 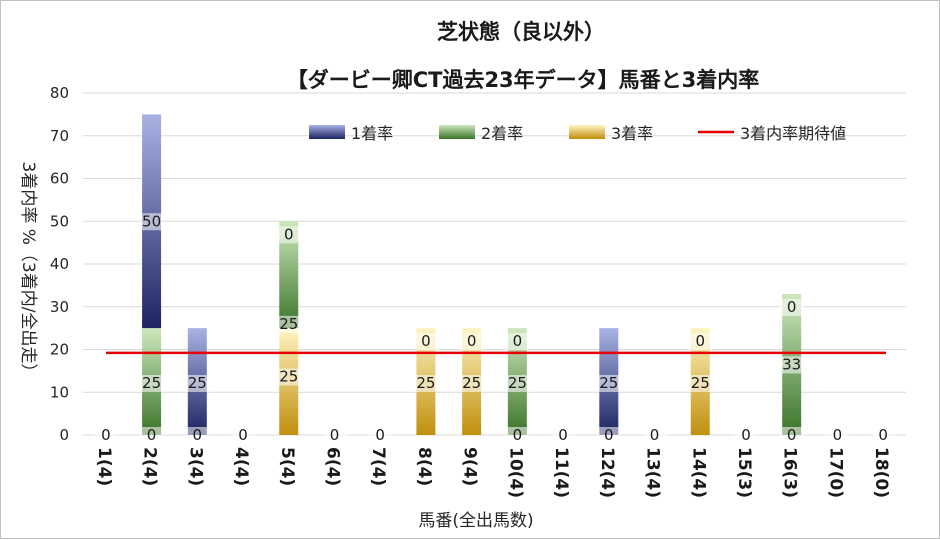 I want to click on legend-swatch-second, so click(x=457, y=132).